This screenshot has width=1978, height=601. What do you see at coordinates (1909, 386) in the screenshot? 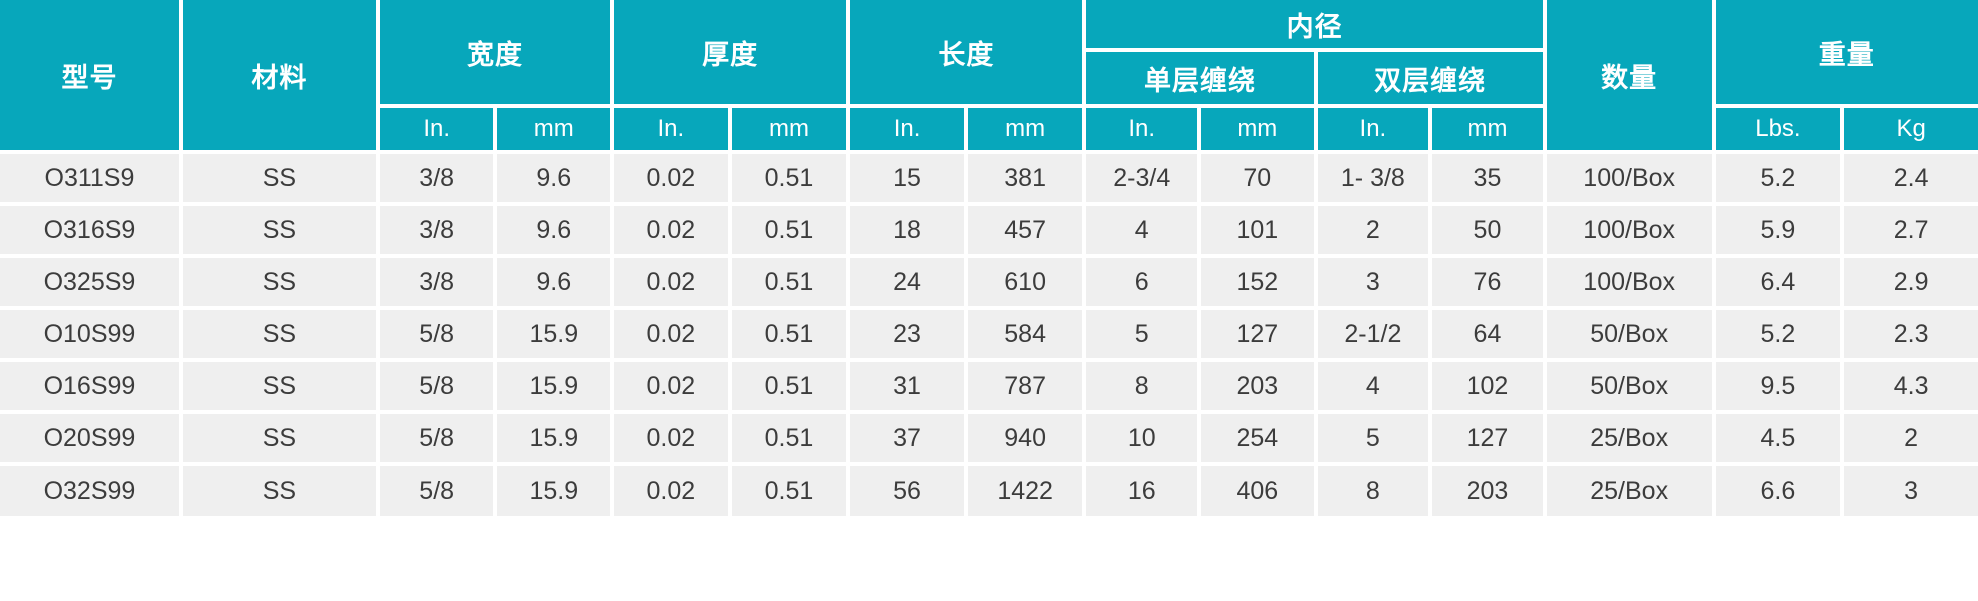
I see `cell-weight-kg: 4.3` at bounding box center [1909, 386].